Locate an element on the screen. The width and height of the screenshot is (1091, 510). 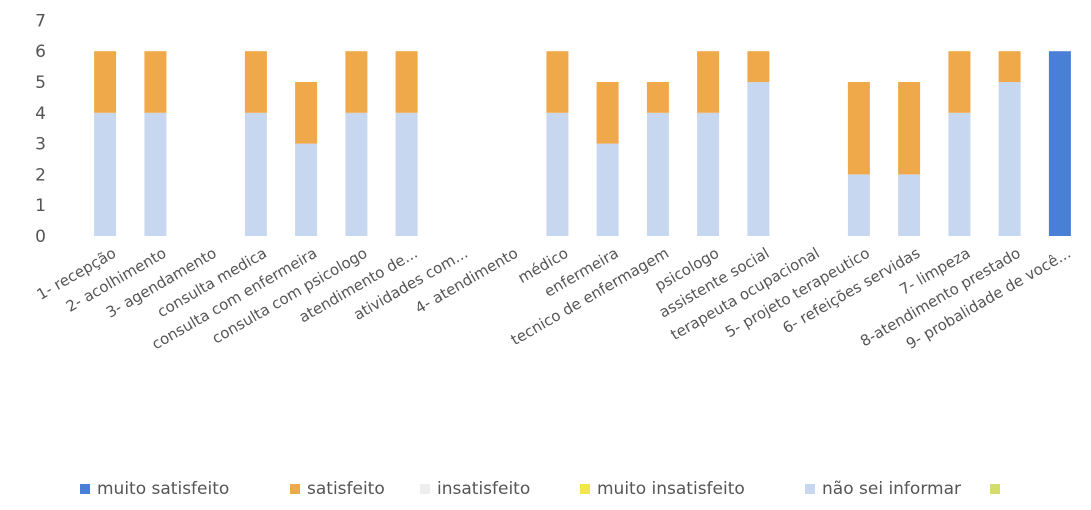
y-tick-label: 6 is located at coordinates (40, 52).